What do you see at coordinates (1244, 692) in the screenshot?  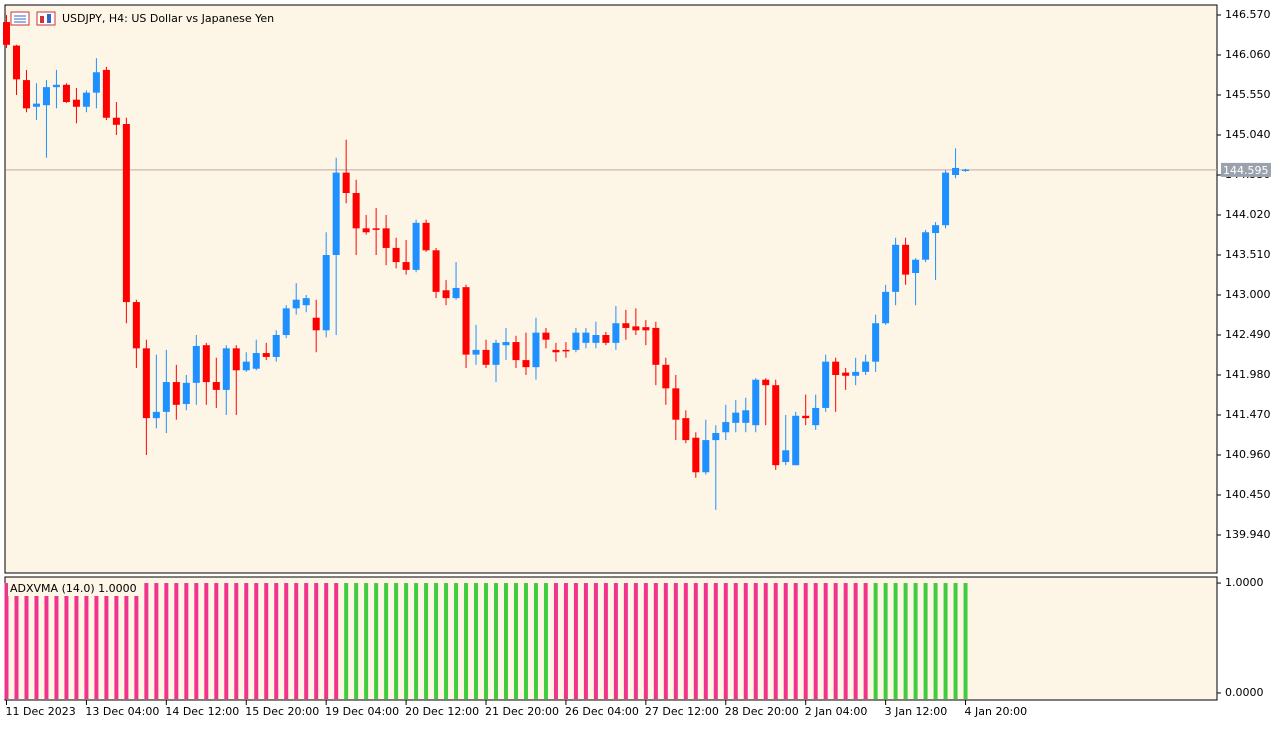 I see `y-tick-label: 0.0000` at bounding box center [1244, 692].